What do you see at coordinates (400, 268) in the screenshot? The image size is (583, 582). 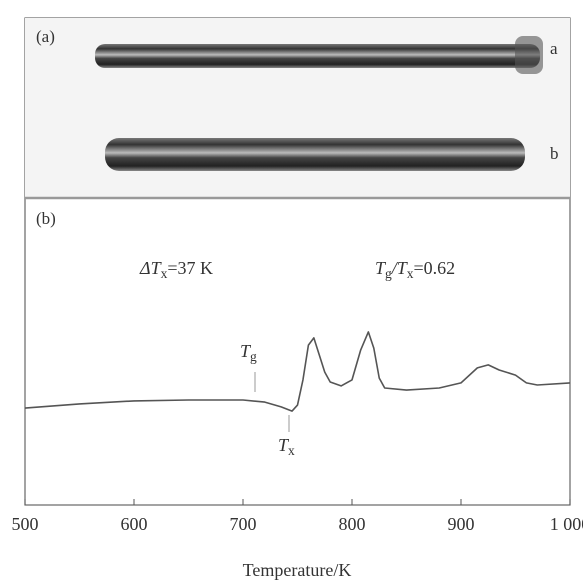 I see `annotation-part: /T` at bounding box center [400, 268].